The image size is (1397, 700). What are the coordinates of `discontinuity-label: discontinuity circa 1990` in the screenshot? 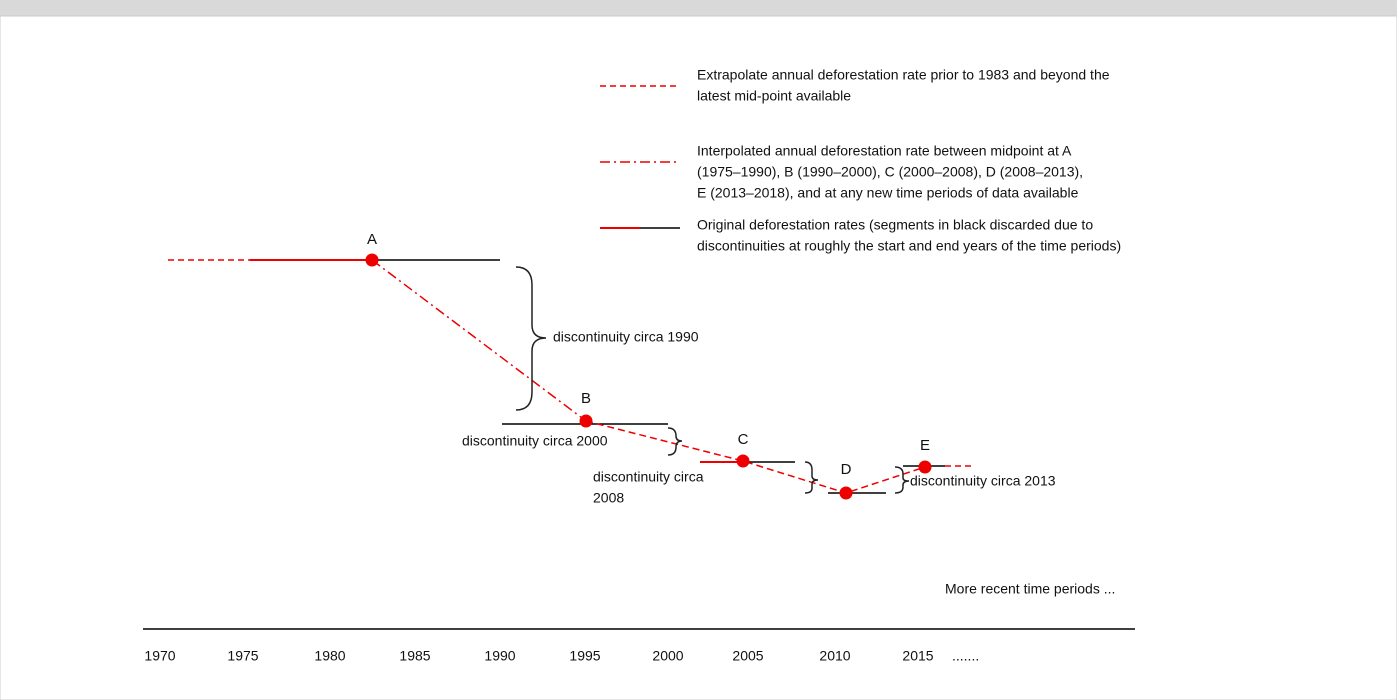 It's located at (626, 337).